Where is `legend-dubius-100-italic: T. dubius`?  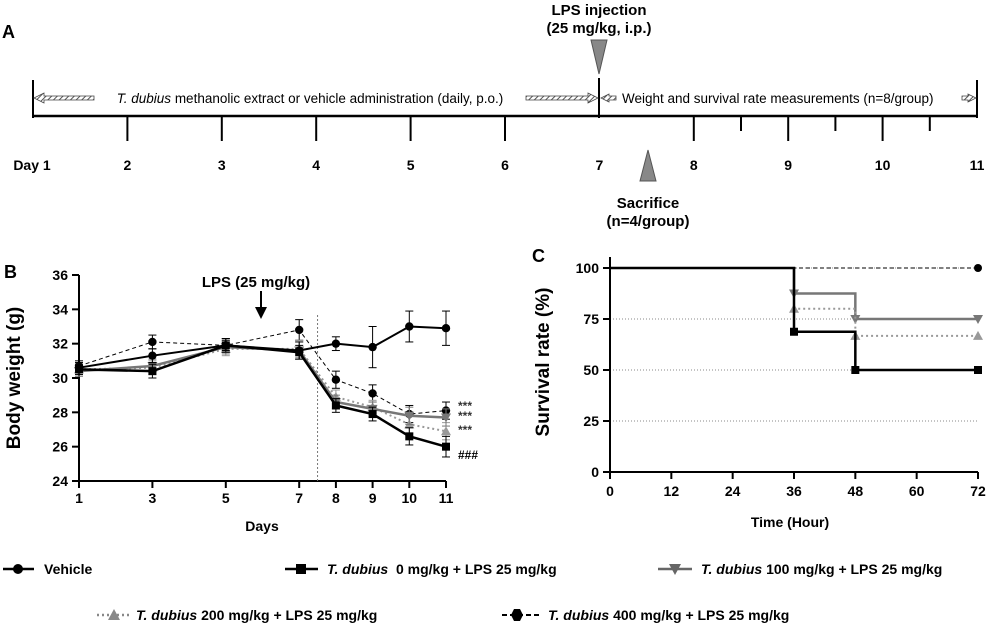
legend-dubius-100-italic: T. dubius is located at coordinates (731, 569).